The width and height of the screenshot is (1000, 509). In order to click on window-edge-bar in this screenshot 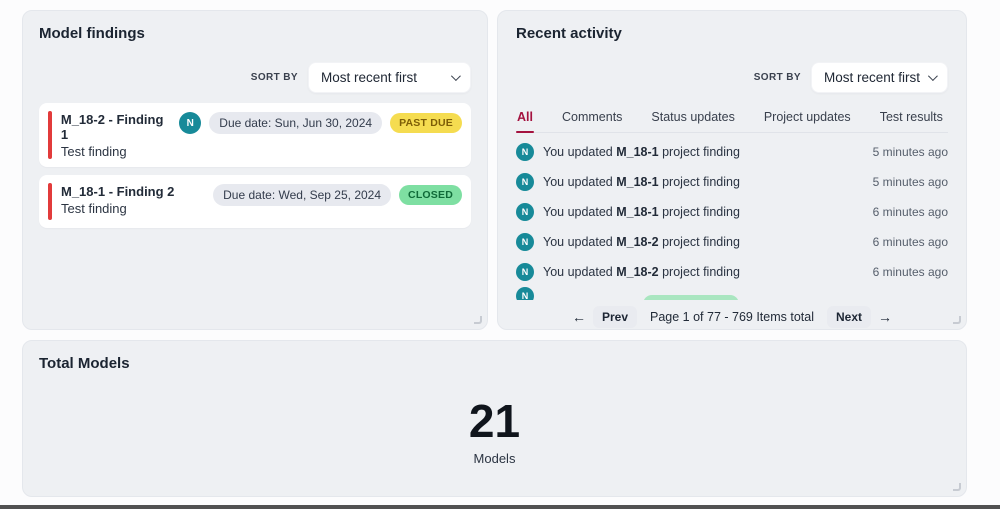, I will do `click(500, 507)`.